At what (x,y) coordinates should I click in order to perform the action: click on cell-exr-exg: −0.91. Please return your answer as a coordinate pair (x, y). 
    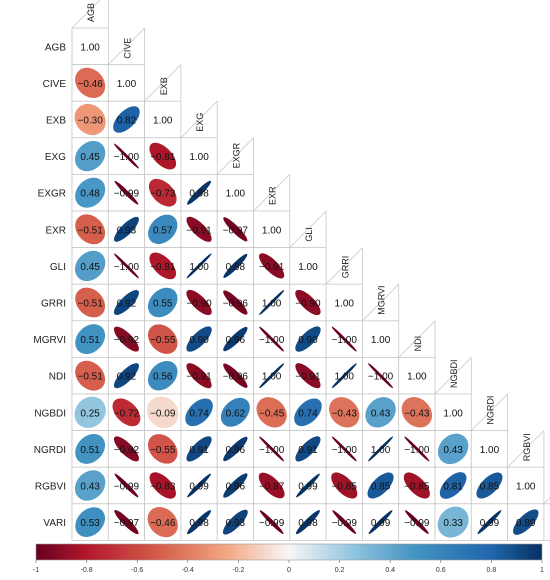
    Looking at the image, I should click on (199, 229).